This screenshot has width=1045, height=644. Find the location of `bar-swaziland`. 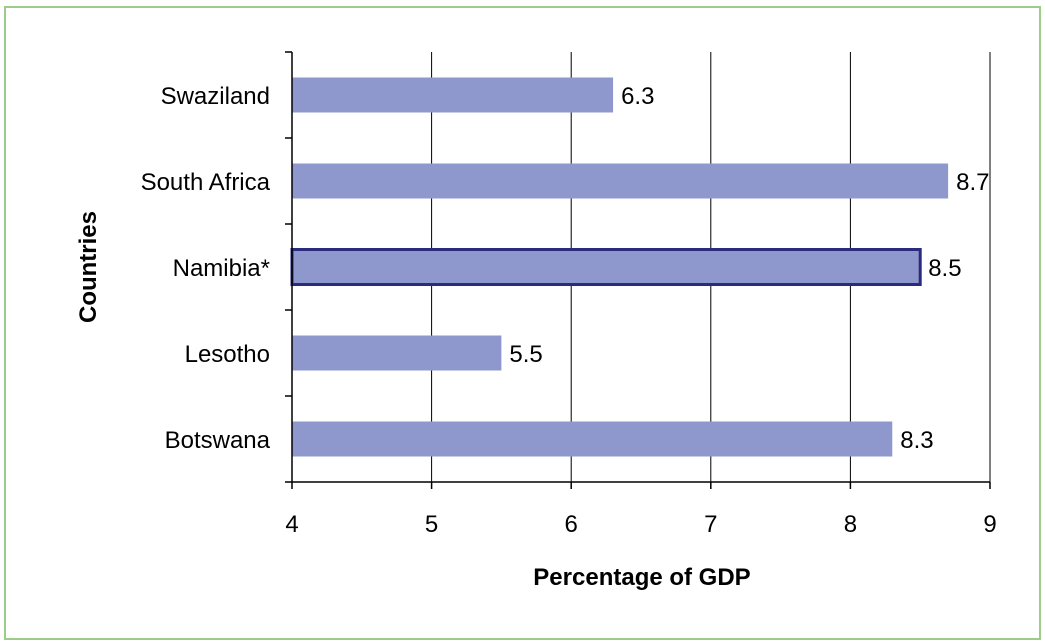

bar-swaziland is located at coordinates (453, 95).